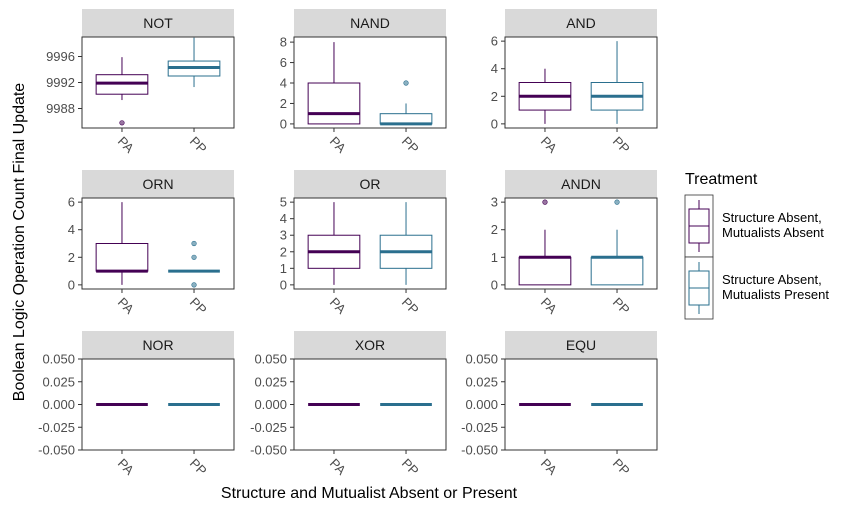 The width and height of the screenshot is (861, 512). Describe the element at coordinates (772, 279) in the screenshot. I see `legend-label: Structure Absent,` at that location.